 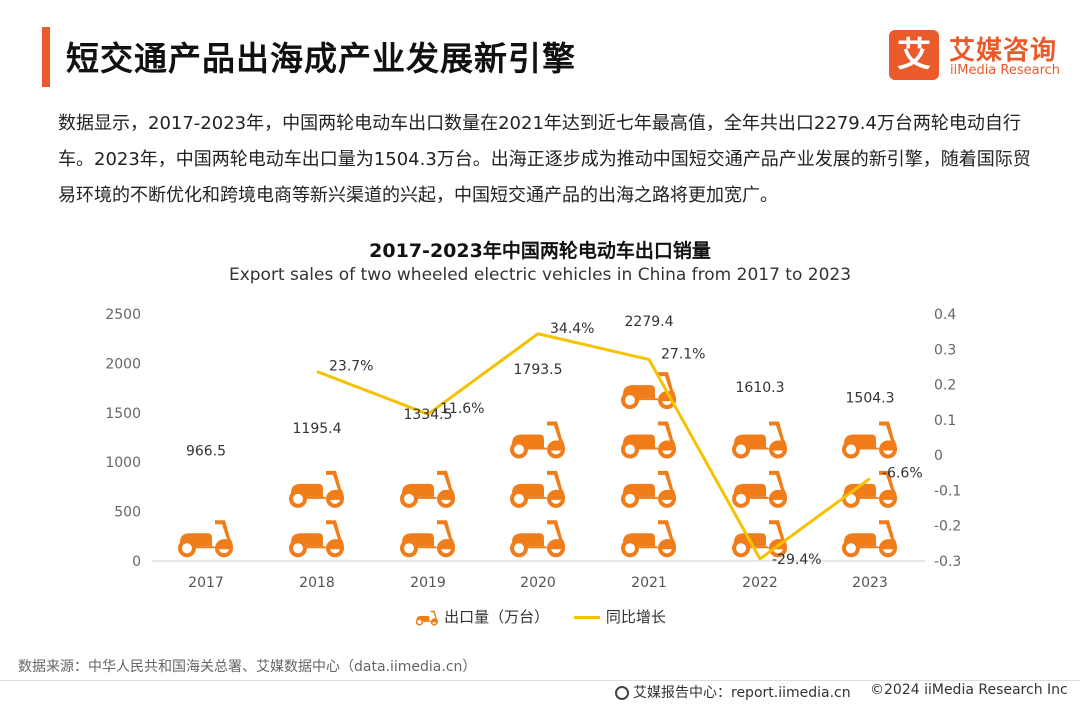 I want to click on bar-value-label: 1195.4, so click(x=317, y=429).